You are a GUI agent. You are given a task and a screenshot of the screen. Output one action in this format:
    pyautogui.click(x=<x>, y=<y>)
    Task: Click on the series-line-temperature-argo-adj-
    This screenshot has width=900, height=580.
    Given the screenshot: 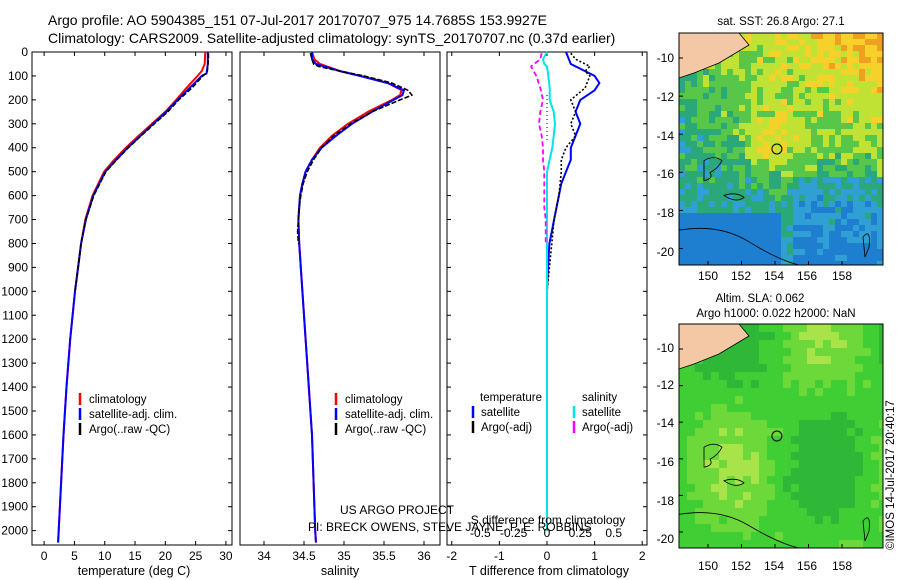 What is the action you would take?
    pyautogui.click(x=568, y=172)
    